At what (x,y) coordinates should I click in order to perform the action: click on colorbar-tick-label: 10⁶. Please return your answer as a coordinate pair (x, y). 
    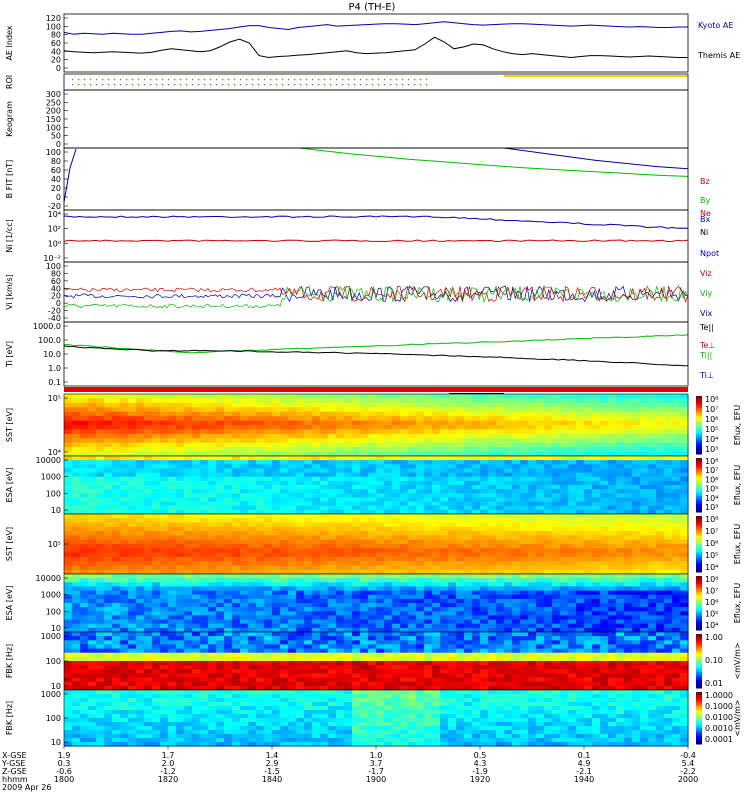
    Looking at the image, I should click on (711, 602).